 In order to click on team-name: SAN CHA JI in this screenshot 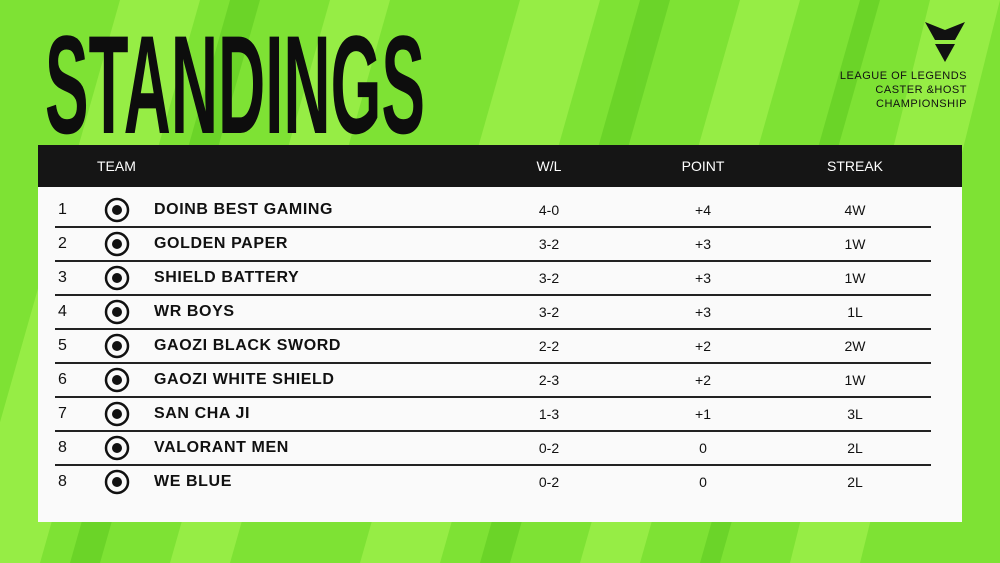, I will do `click(202, 413)`.